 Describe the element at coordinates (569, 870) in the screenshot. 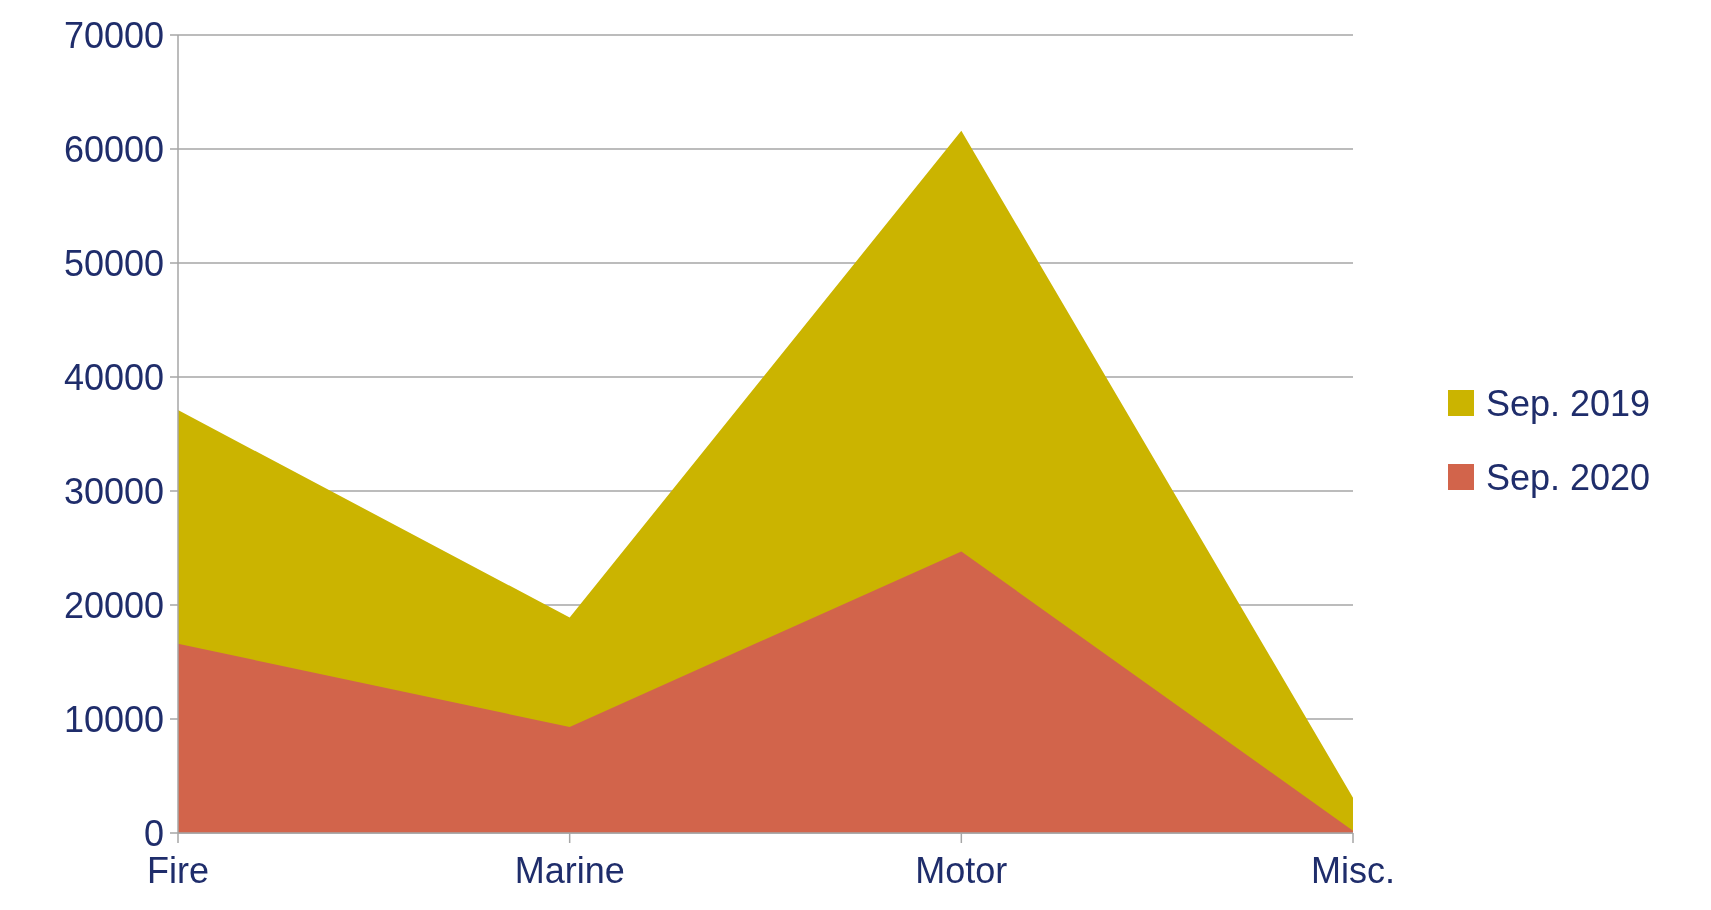

I see `x-tick-label: Marine` at that location.